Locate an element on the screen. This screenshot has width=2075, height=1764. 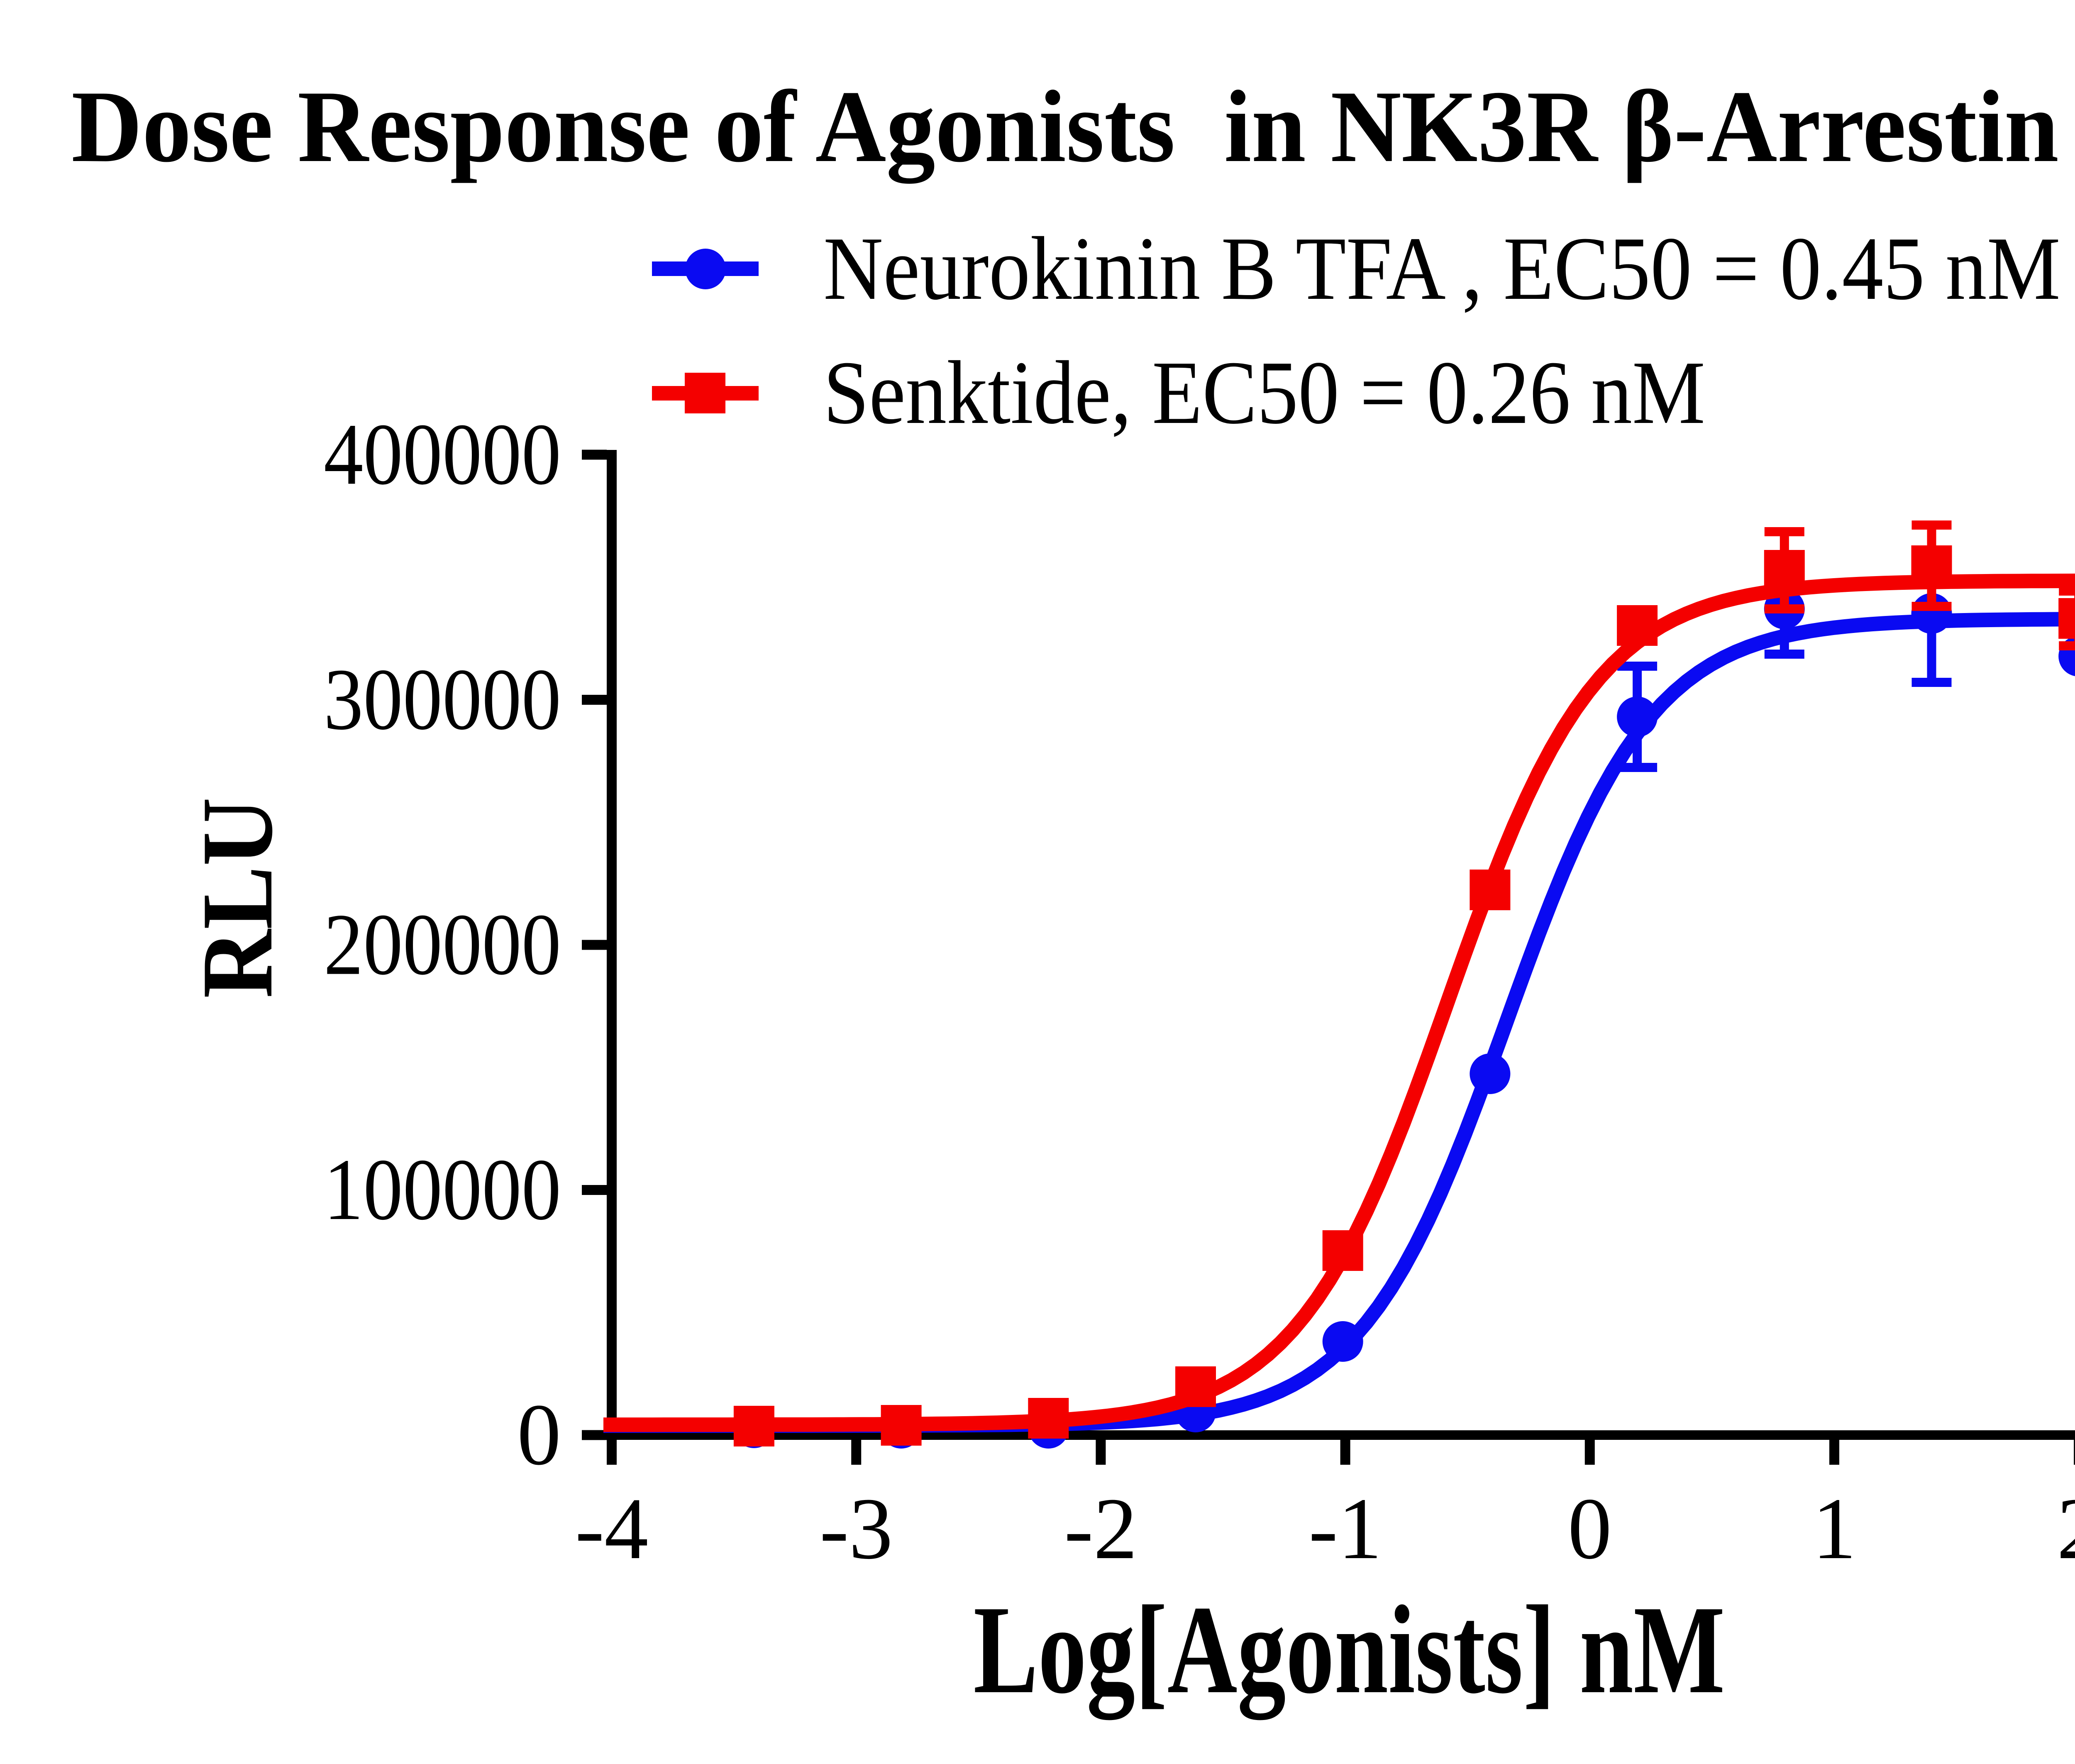
svg-text: -3 is located at coordinates (857, 1528).